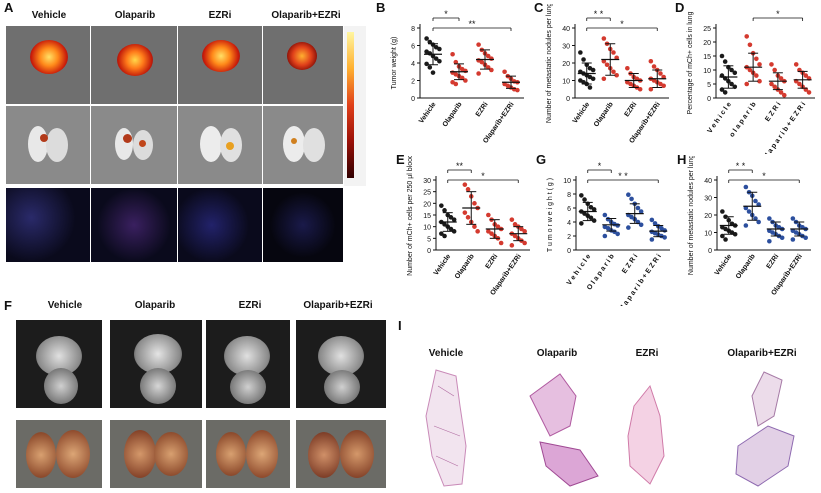  I want to click on y-tick-label: 25, so click(427, 193).